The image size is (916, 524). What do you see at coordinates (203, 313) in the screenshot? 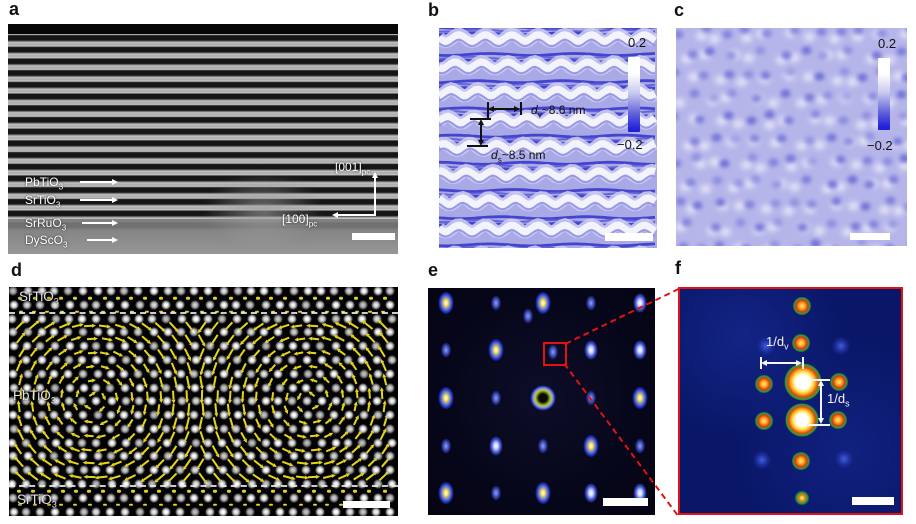
I see `interface-dashed-line-top` at bounding box center [203, 313].